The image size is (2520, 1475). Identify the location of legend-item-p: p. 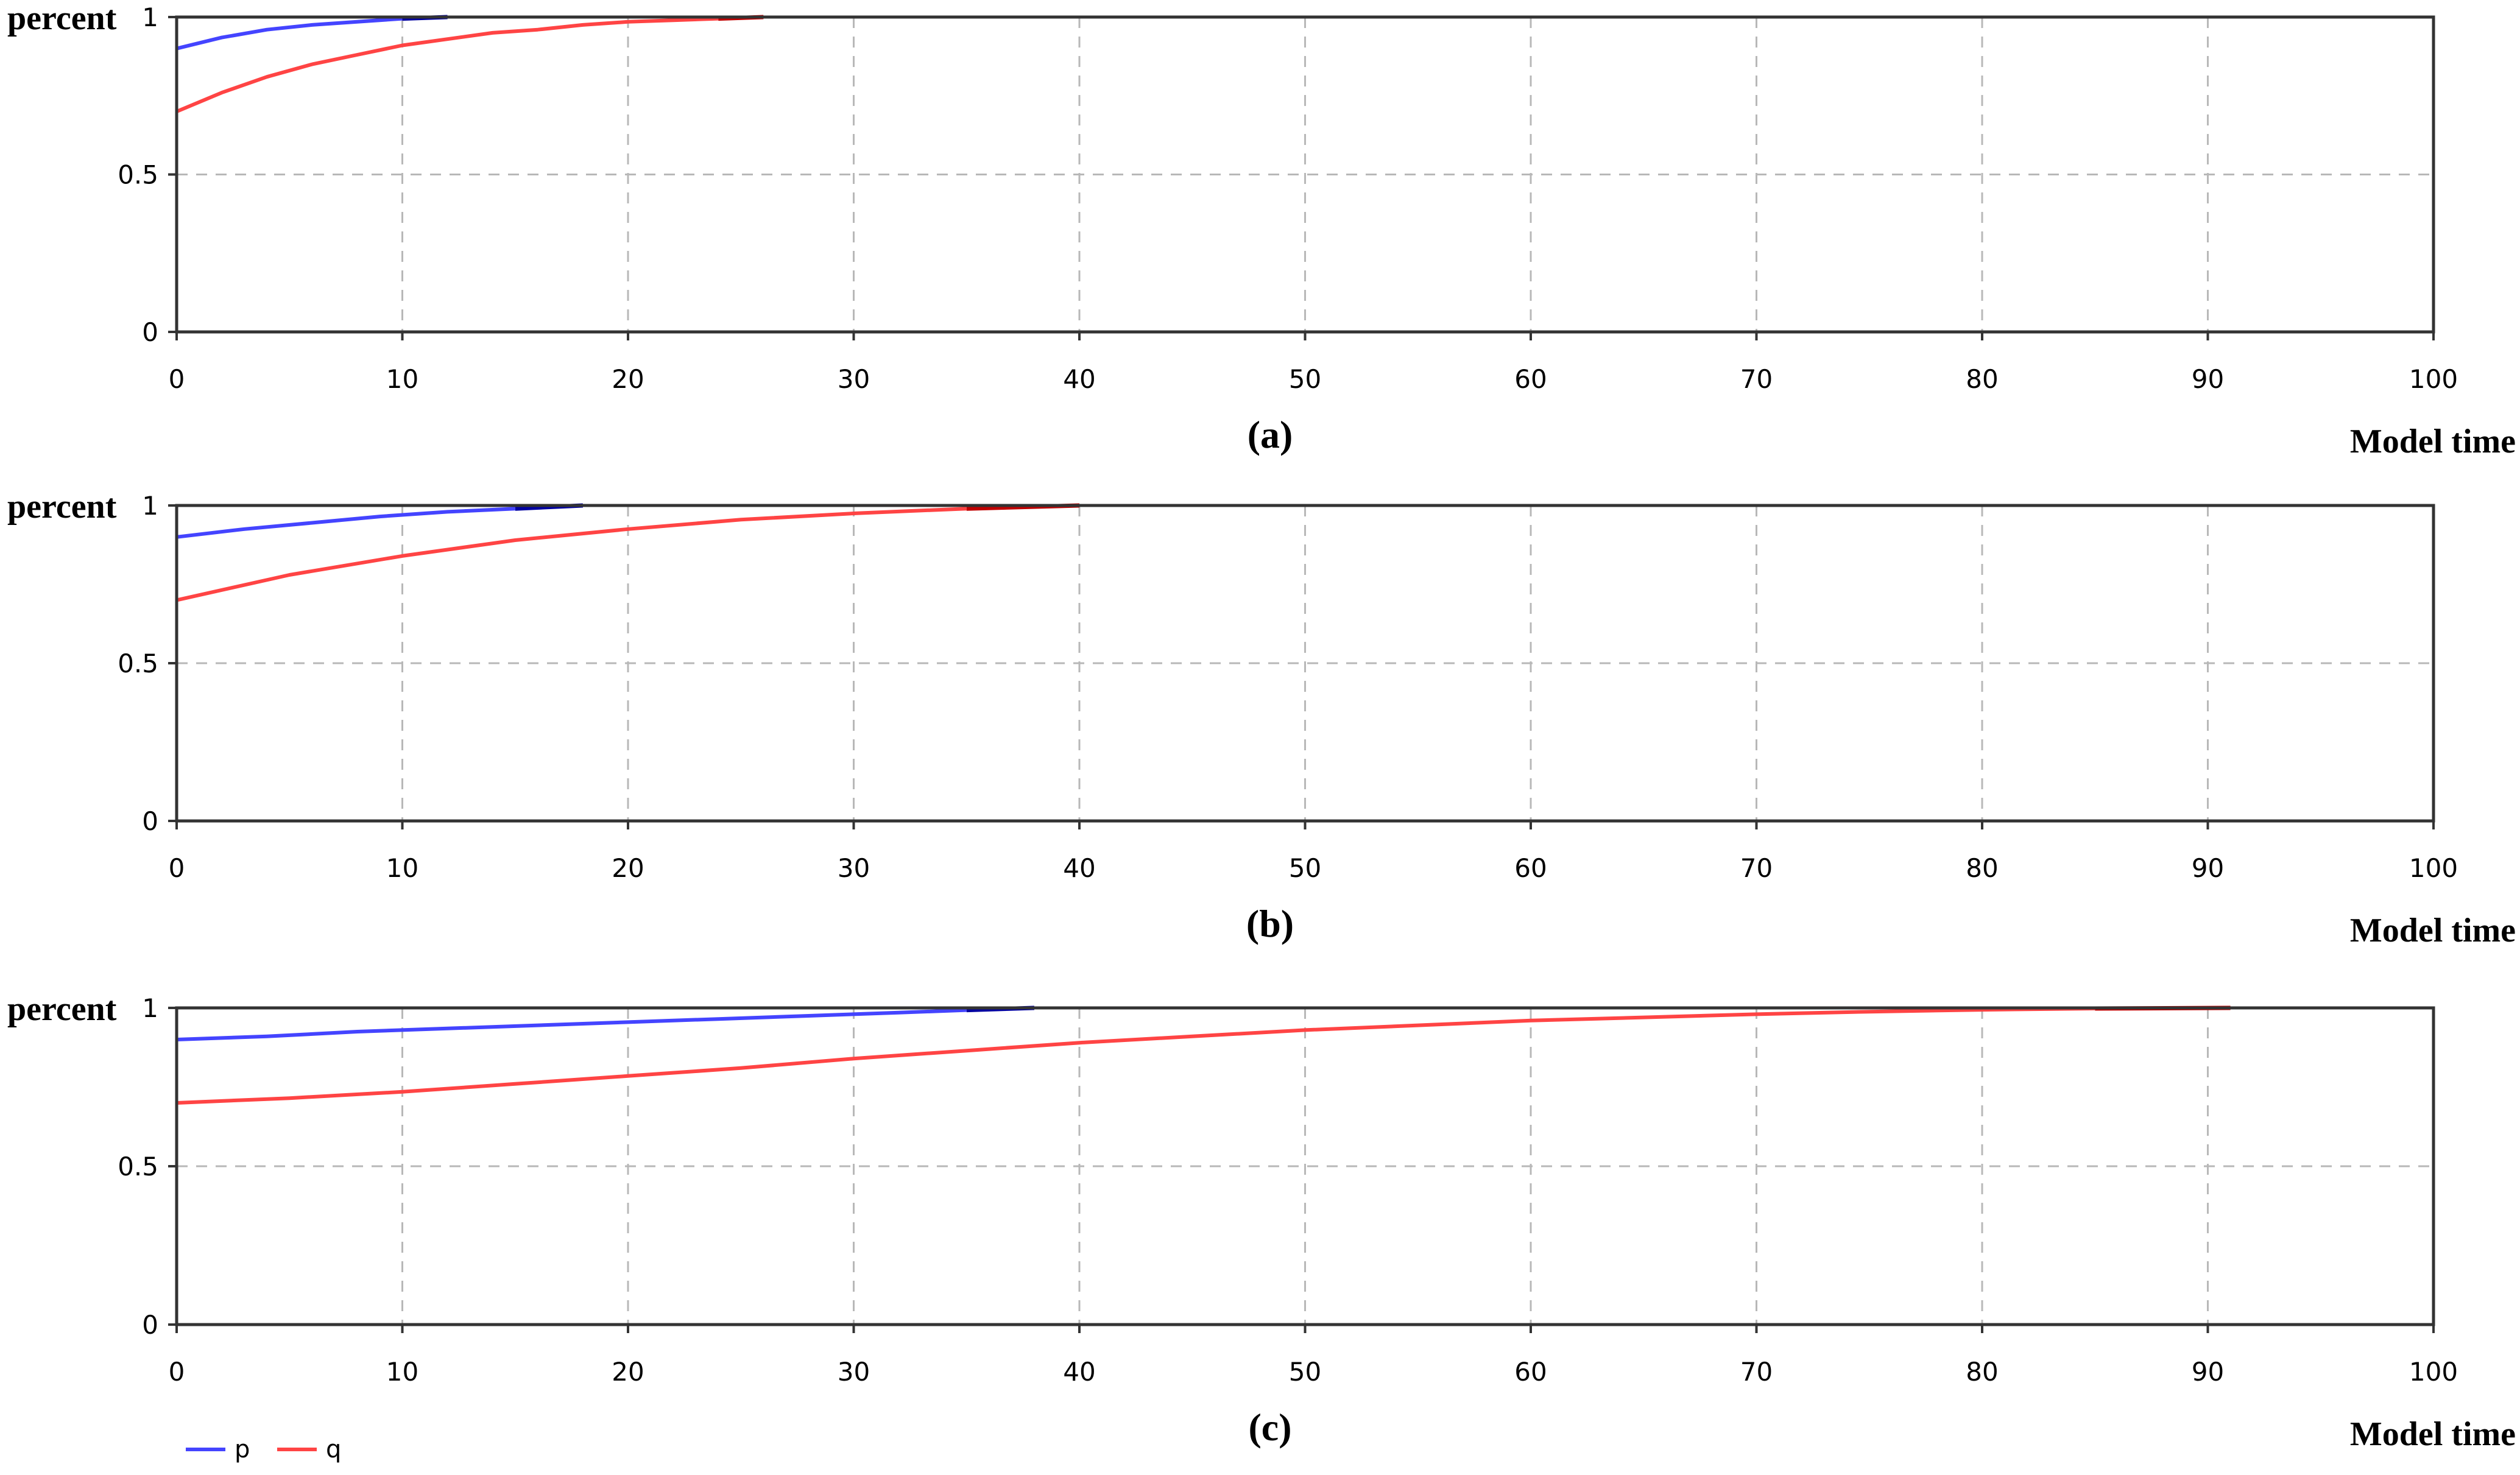
(218, 1449).